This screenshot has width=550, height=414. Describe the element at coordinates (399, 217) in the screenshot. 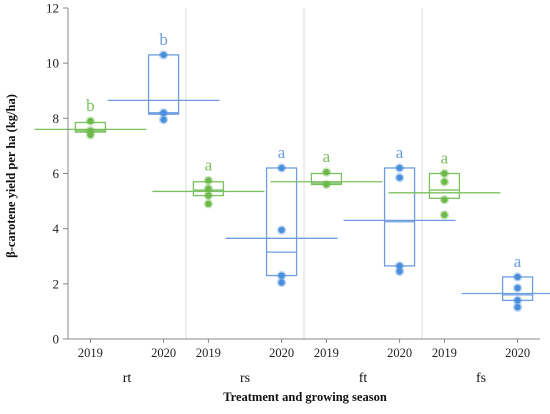

I see `box-ft-2020` at that location.